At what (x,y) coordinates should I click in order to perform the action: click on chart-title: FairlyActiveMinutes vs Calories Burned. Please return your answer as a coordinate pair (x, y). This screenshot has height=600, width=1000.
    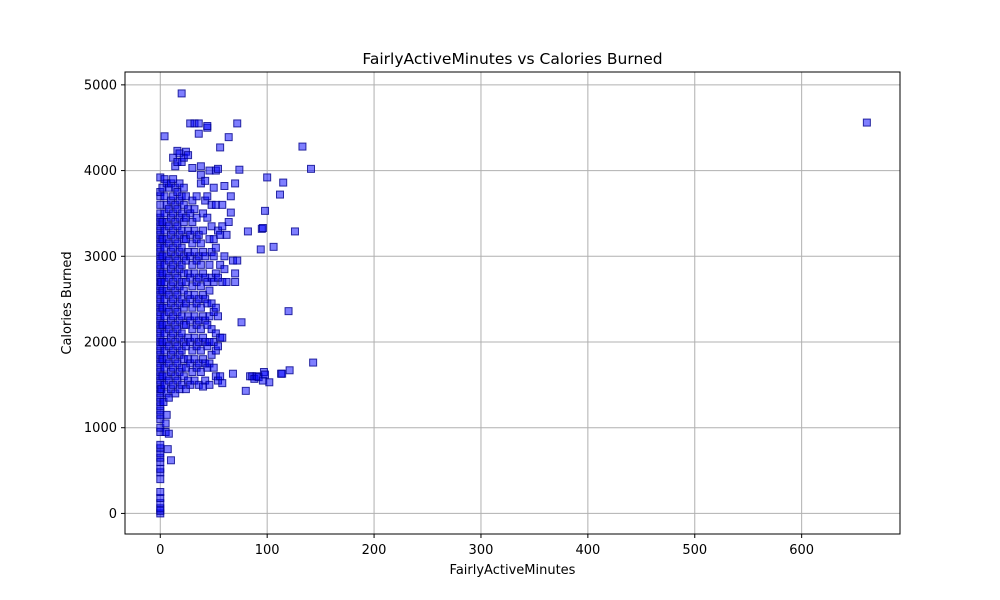
    Looking at the image, I should click on (512, 59).